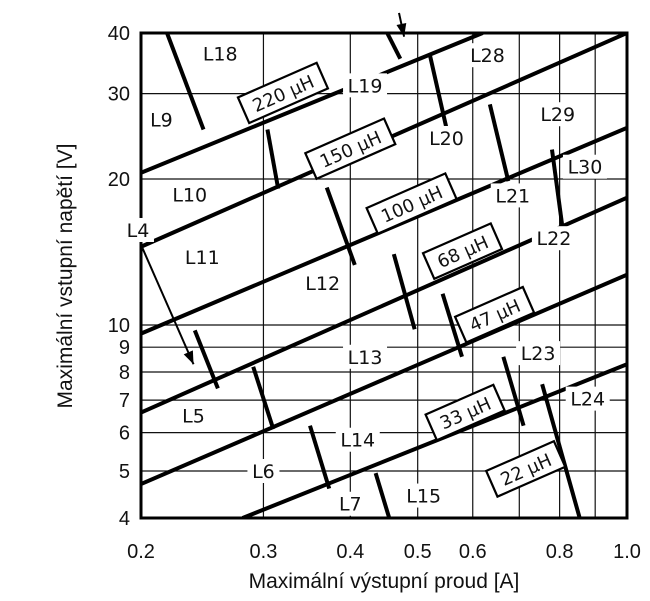  What do you see at coordinates (418, 552) in the screenshot?
I see `x-tick-label: 0.5` at bounding box center [418, 552].